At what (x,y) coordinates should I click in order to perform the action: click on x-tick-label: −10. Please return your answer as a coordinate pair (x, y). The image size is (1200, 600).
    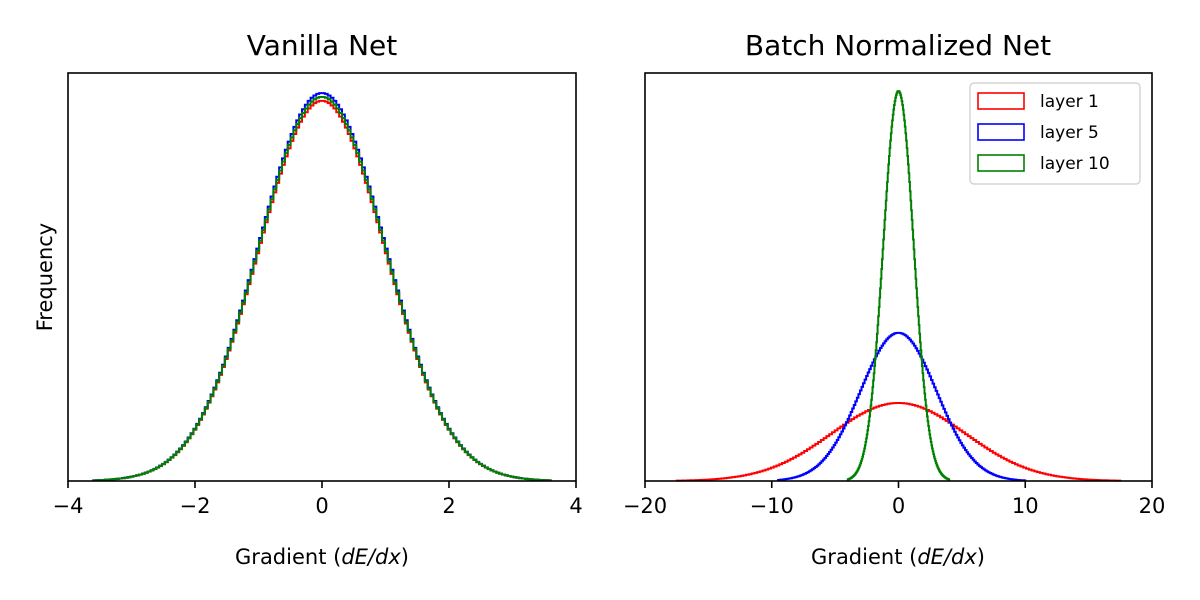
    Looking at the image, I should click on (772, 506).